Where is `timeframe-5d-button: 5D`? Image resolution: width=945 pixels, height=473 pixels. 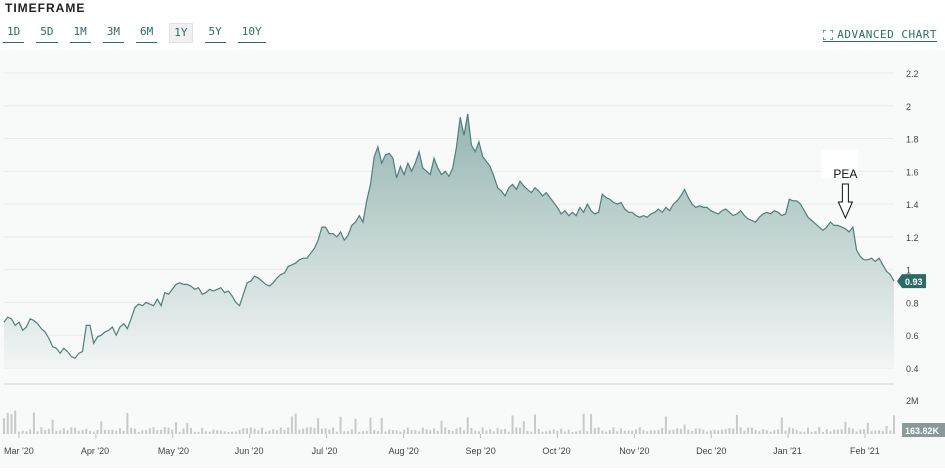 timeframe-5d-button: 5D is located at coordinates (47, 33).